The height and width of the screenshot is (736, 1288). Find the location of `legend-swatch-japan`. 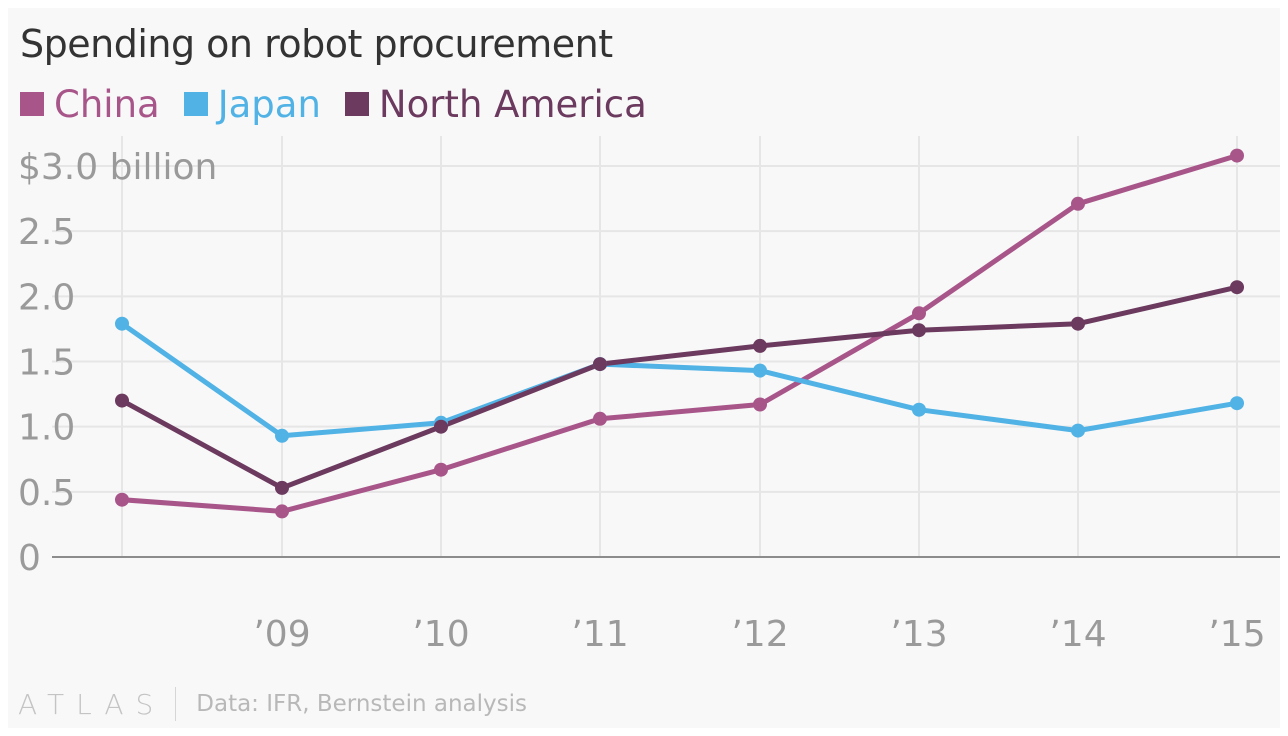

legend-swatch-japan is located at coordinates (195, 104).